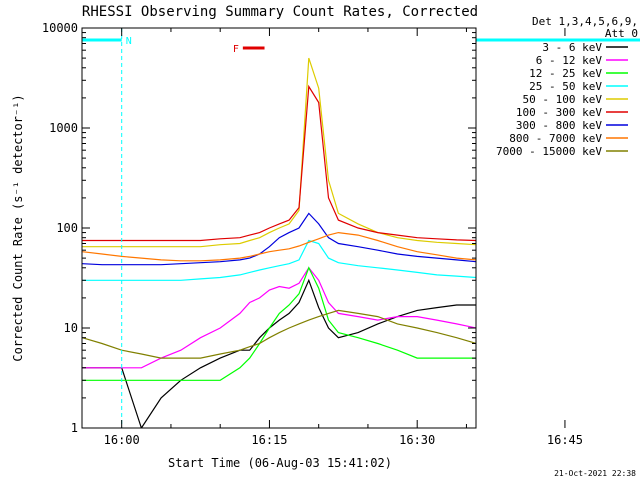 The width and height of the screenshot is (640, 480). What do you see at coordinates (565, 73) in the screenshot?
I see `legend-label: 12 - 25 keV` at bounding box center [565, 73].